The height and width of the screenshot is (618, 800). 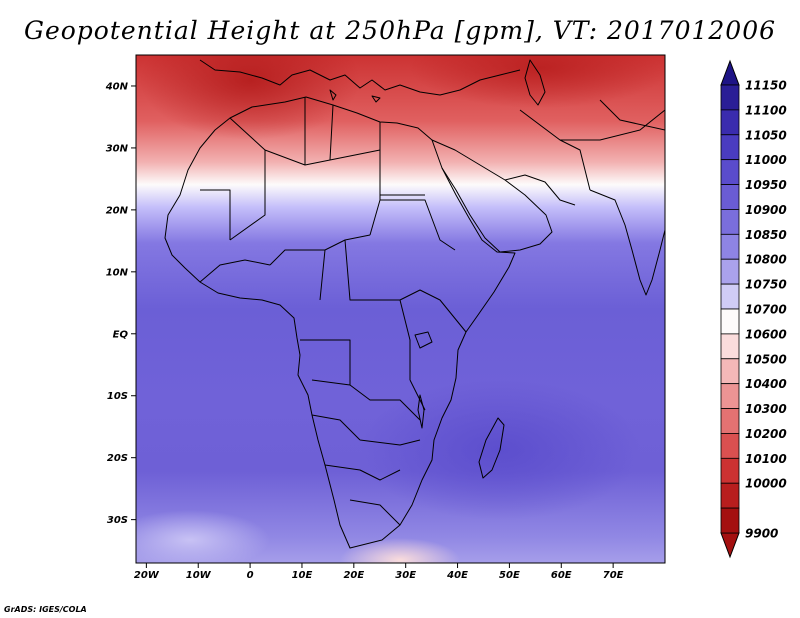 What do you see at coordinates (766, 310) in the screenshot?
I see `colorbar-level-label: 10700` at bounding box center [766, 310].